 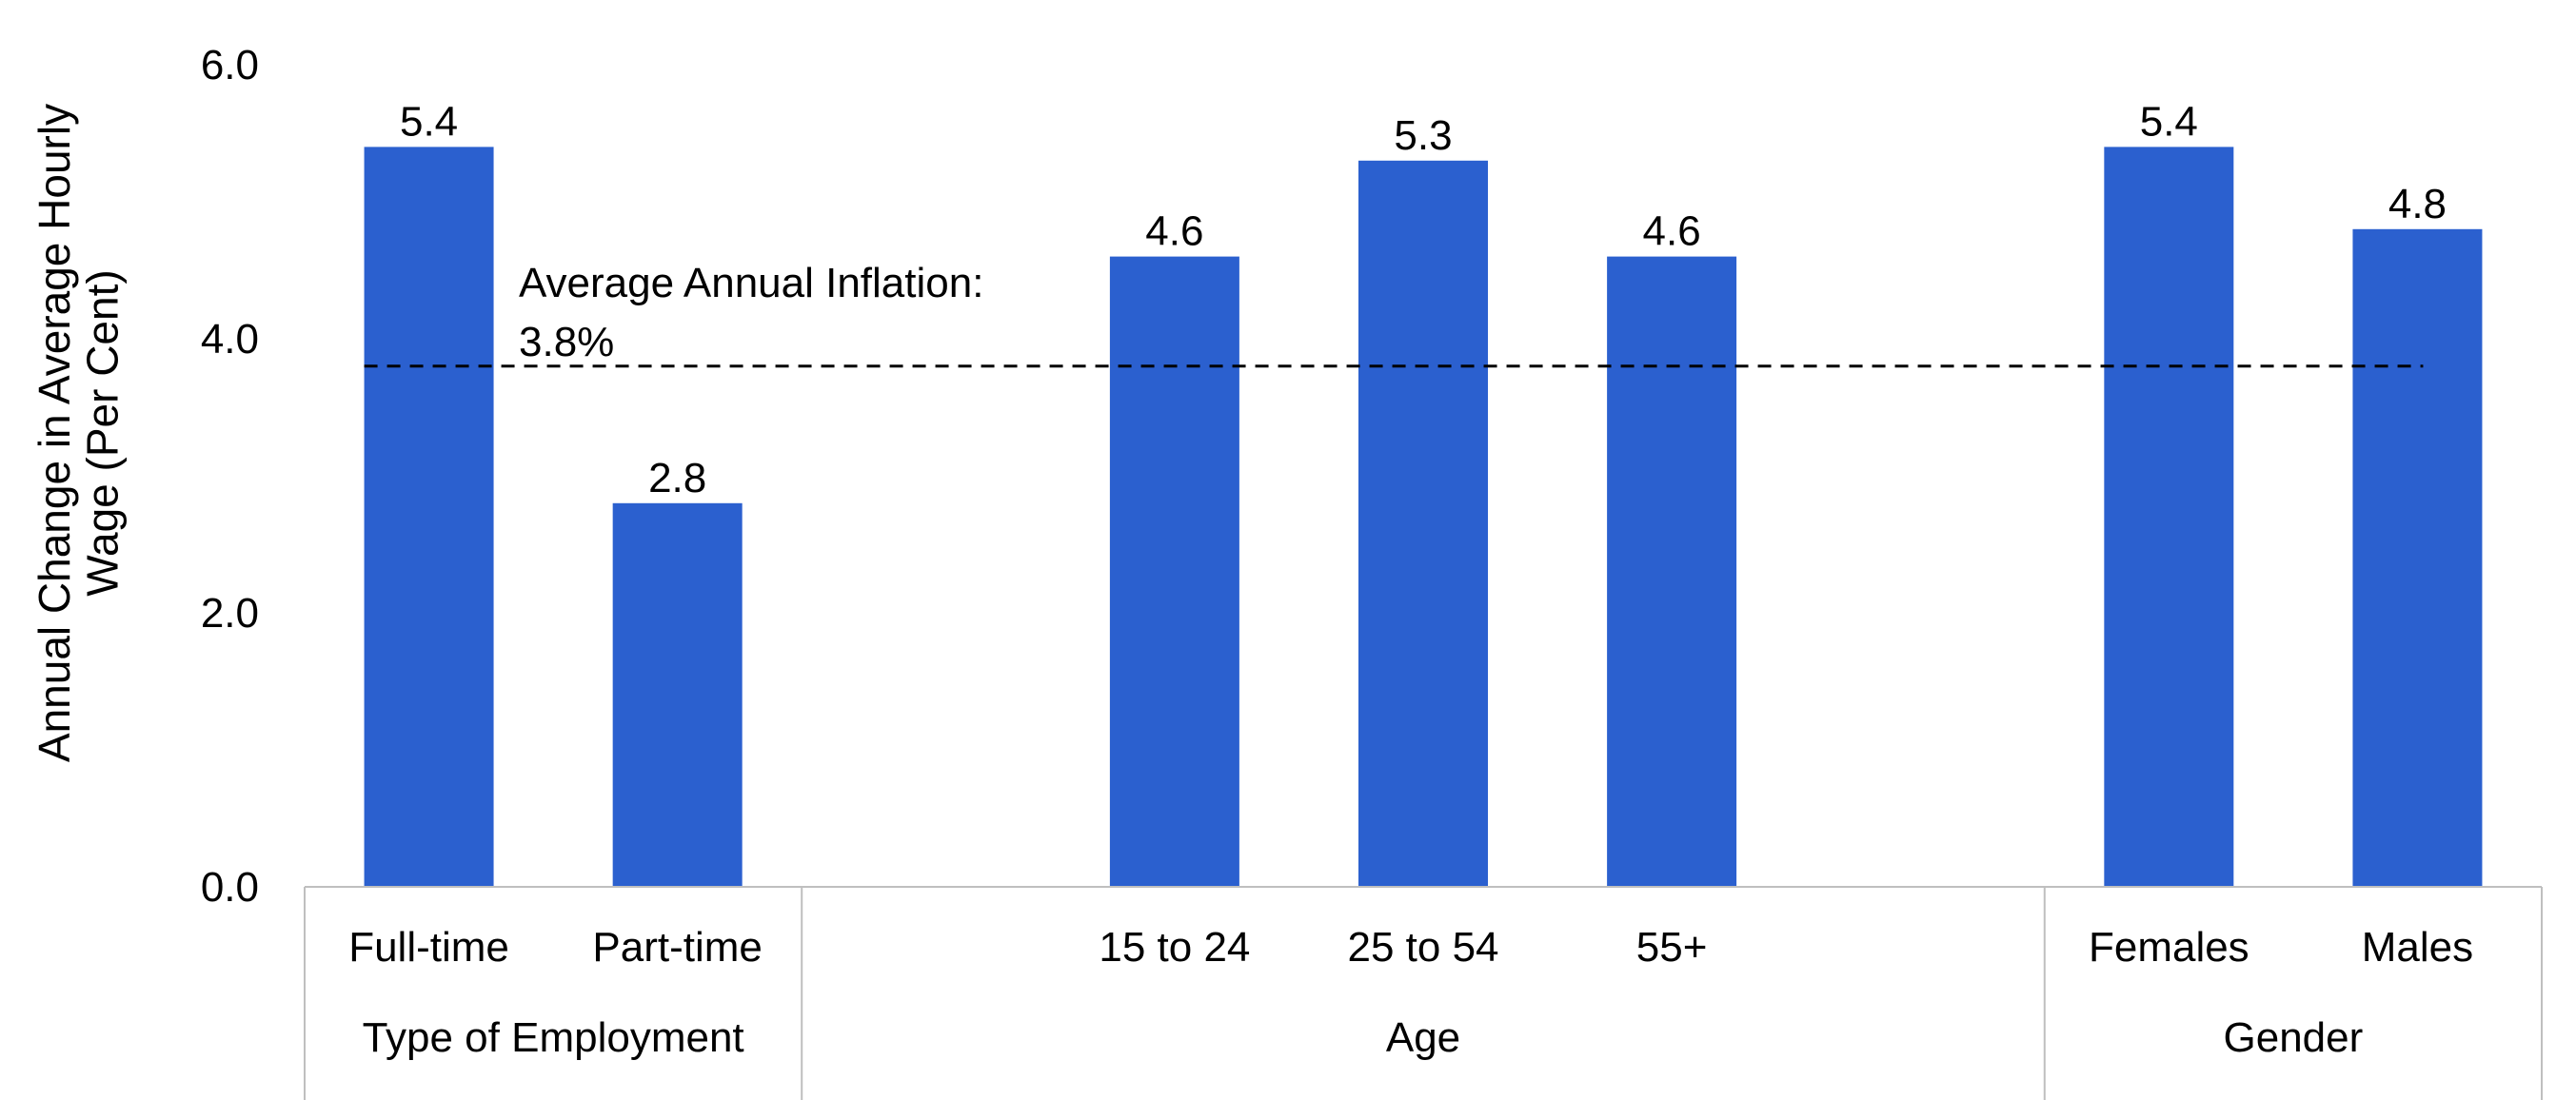 I want to click on category-label: 55+, so click(x=1672, y=948).